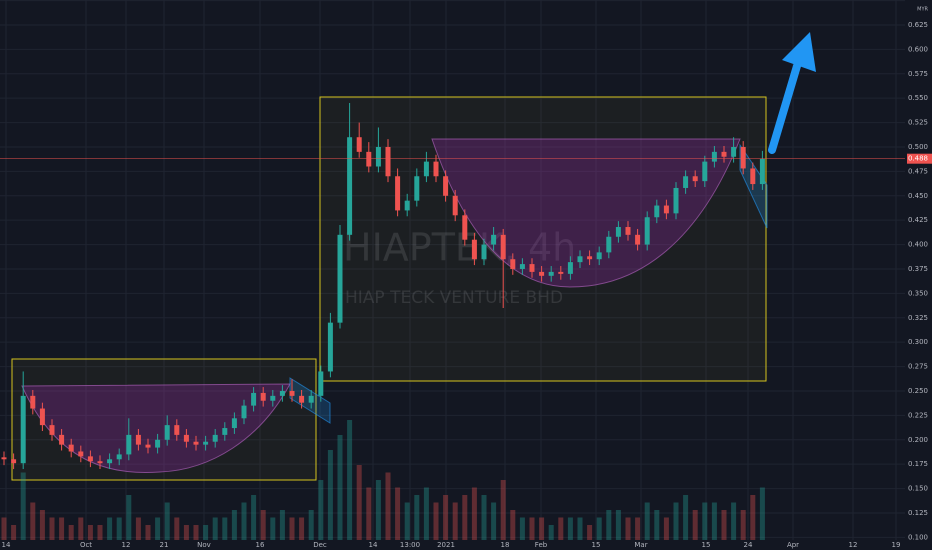  I want to click on x-tick-label: 13:00, so click(410, 545).